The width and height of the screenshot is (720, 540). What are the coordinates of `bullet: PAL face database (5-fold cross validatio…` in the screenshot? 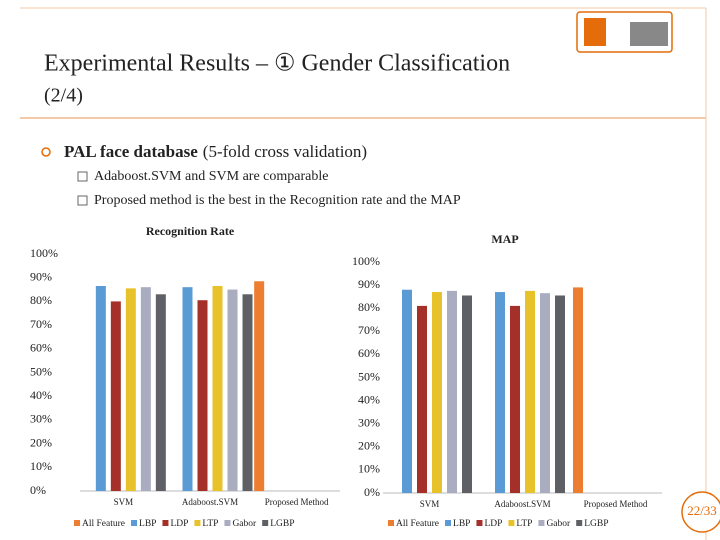 It's located at (215, 151).